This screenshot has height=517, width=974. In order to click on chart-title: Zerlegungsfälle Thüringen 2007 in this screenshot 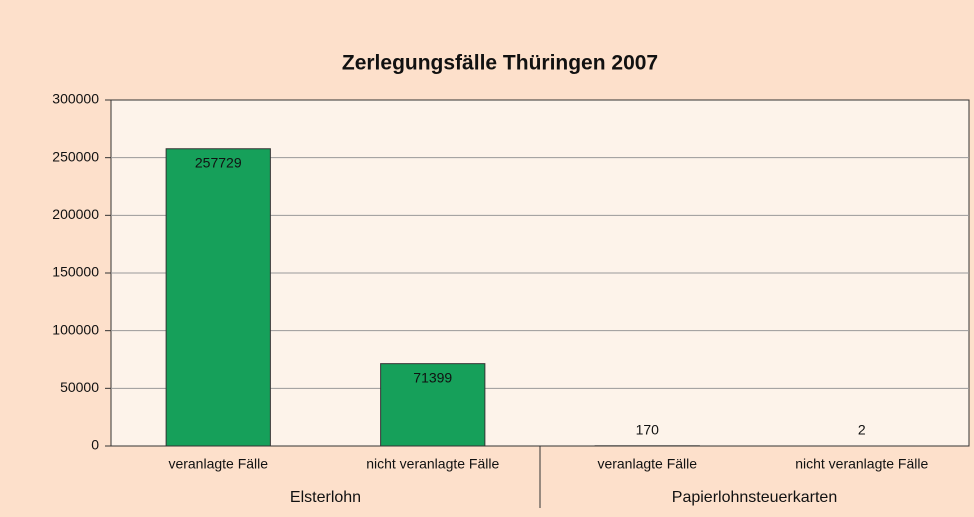, I will do `click(500, 63)`.